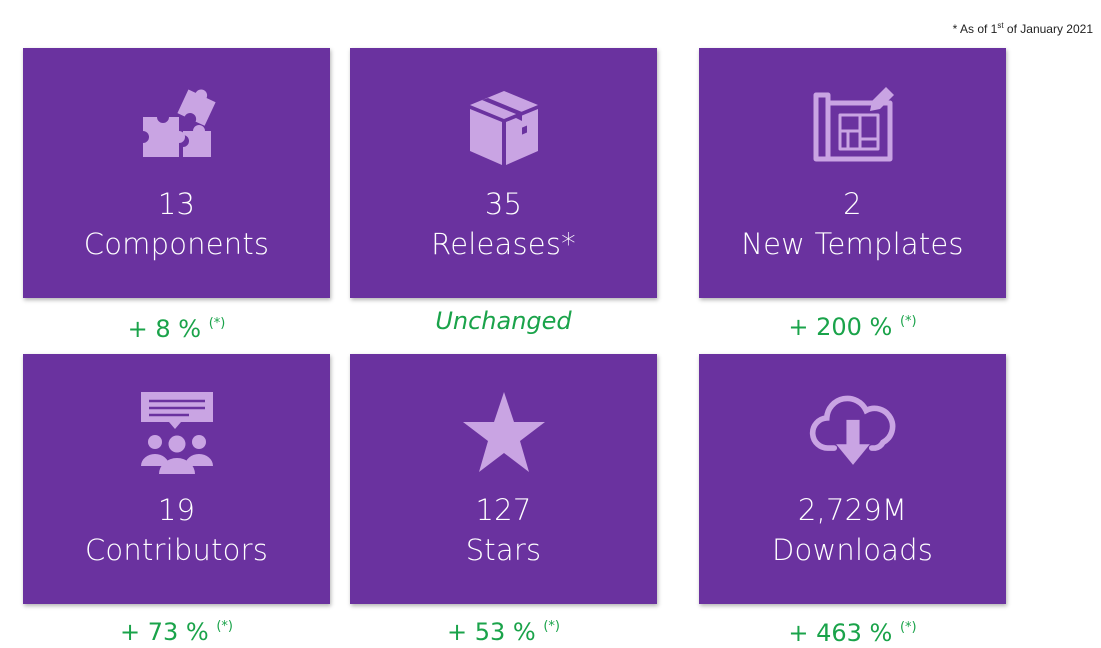 The width and height of the screenshot is (1101, 648). I want to click on stars-delta-note: (*), so click(551, 626).